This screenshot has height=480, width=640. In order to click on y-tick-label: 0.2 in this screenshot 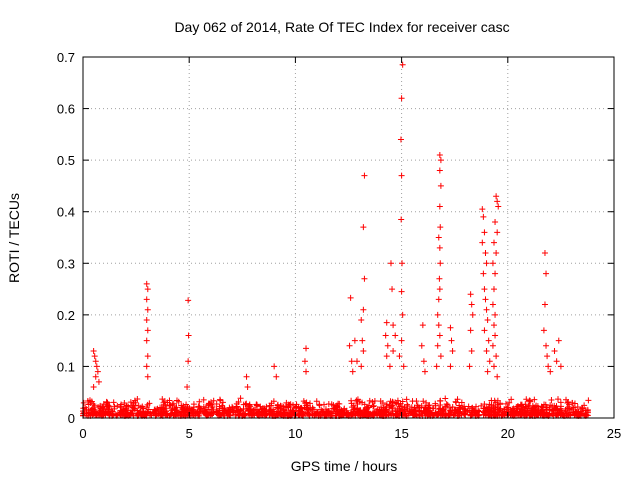, I will do `click(66, 315)`.